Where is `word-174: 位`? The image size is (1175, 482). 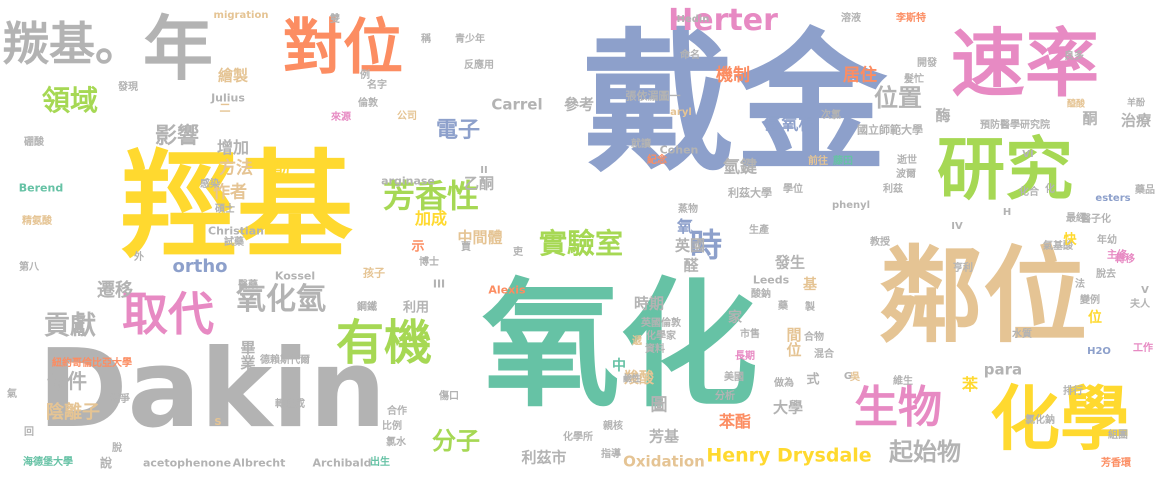
word-174: 位 is located at coordinates (1095, 318).